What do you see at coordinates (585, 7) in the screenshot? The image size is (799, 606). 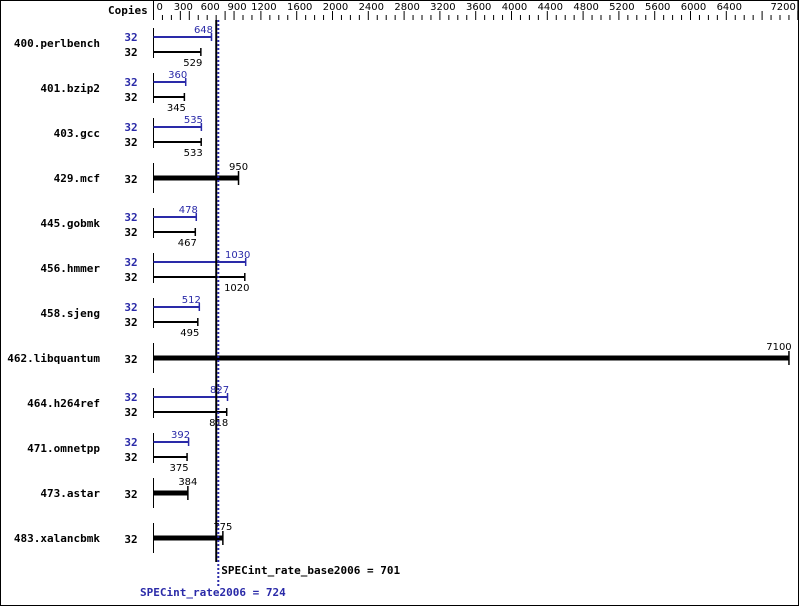 I see `axis-tick-label: 4800` at bounding box center [585, 7].